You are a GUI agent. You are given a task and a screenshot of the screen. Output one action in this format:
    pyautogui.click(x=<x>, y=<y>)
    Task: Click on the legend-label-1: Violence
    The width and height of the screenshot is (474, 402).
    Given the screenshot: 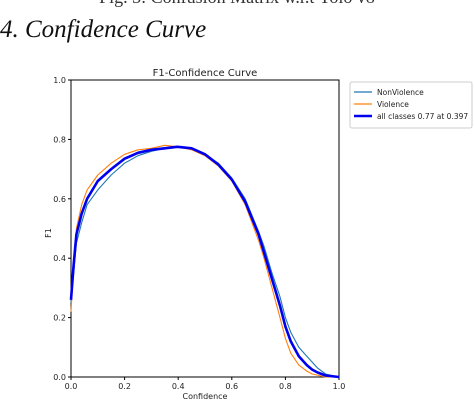 What is the action you would take?
    pyautogui.click(x=393, y=104)
    